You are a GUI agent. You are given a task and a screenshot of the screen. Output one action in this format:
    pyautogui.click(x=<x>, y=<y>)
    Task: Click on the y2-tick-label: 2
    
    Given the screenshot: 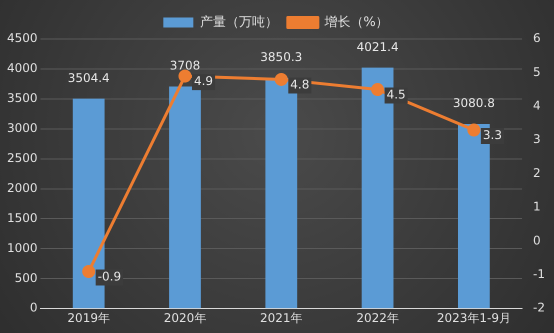 What is the action you would take?
    pyautogui.click(x=537, y=173)
    